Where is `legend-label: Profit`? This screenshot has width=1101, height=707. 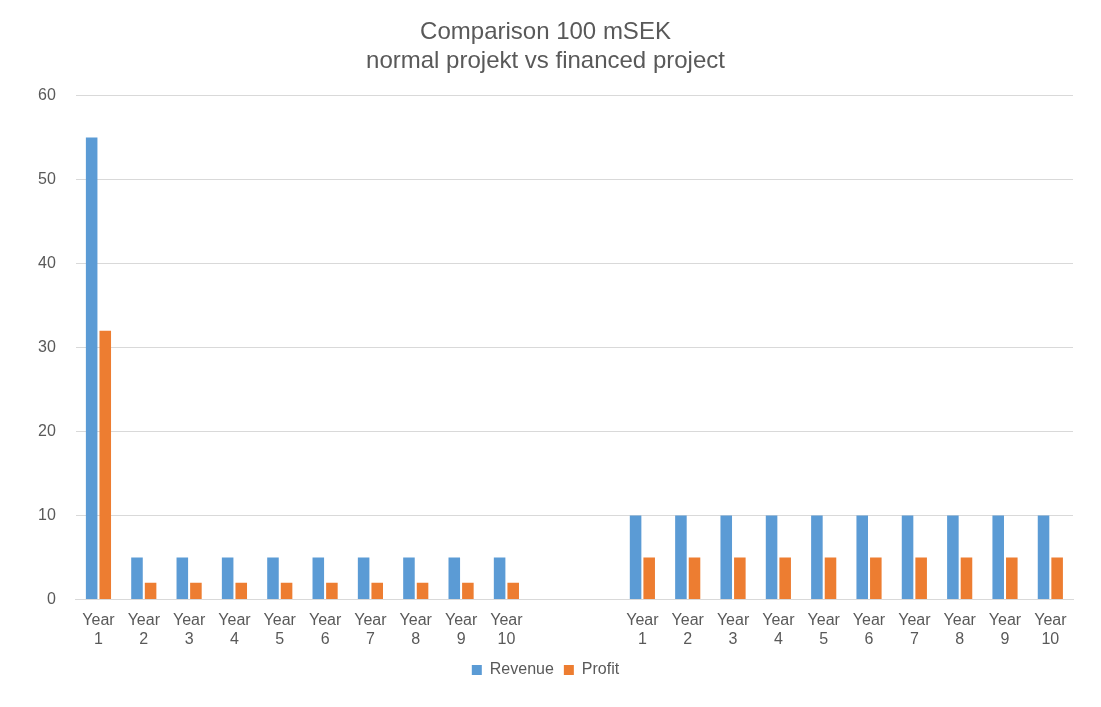 legend-label: Profit is located at coordinates (600, 669).